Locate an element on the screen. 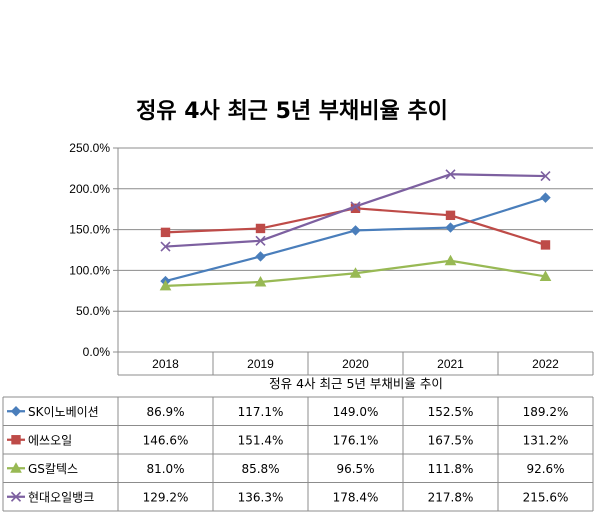 The image size is (600, 514). y-tick-label: 200.0% is located at coordinates (89, 189).